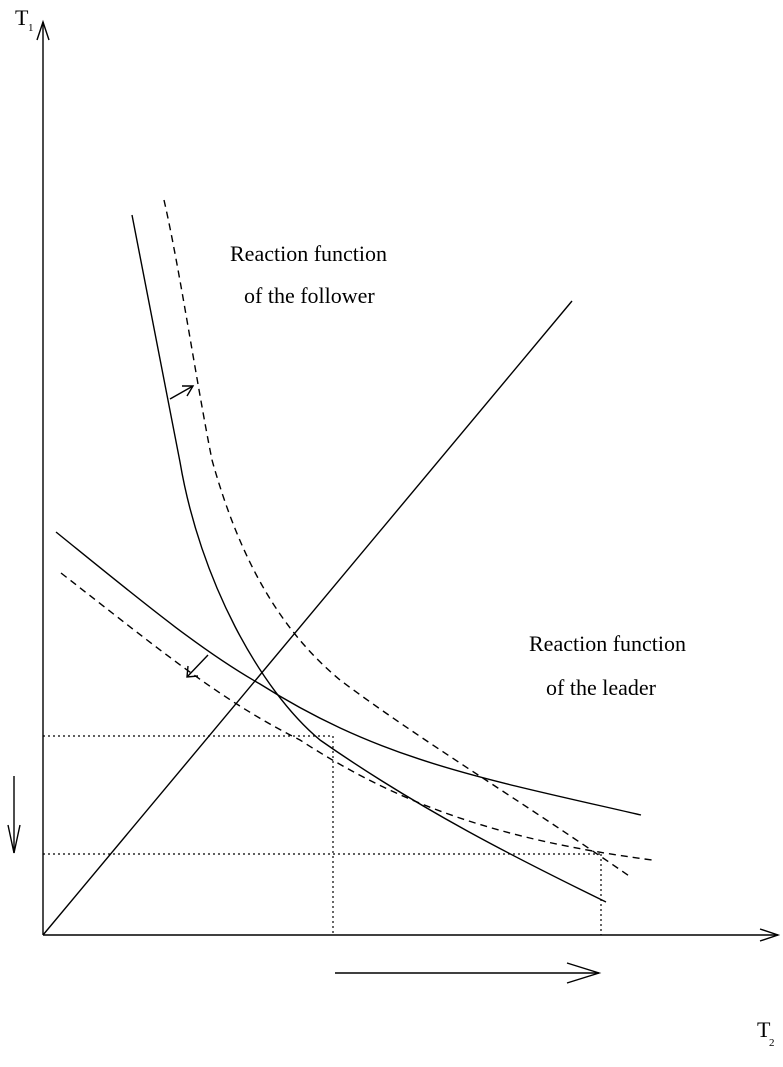 The width and height of the screenshot is (783, 1067). I want to click on leader-label-line2: of the leader, so click(601, 687).